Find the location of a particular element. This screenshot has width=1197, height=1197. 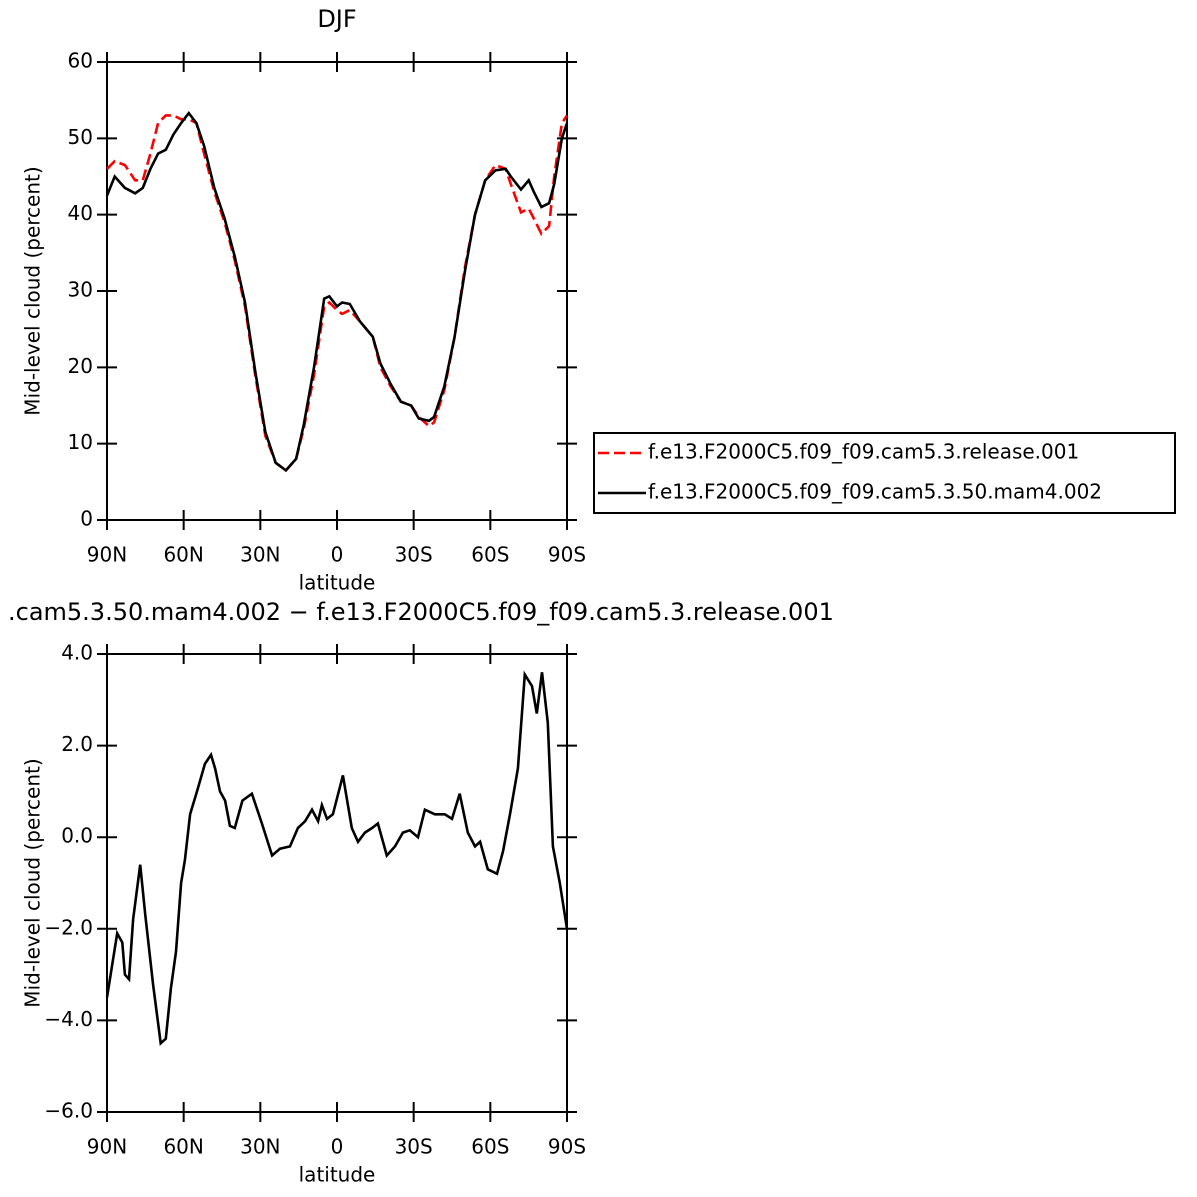

chart-title: DJF is located at coordinates (336, 19).